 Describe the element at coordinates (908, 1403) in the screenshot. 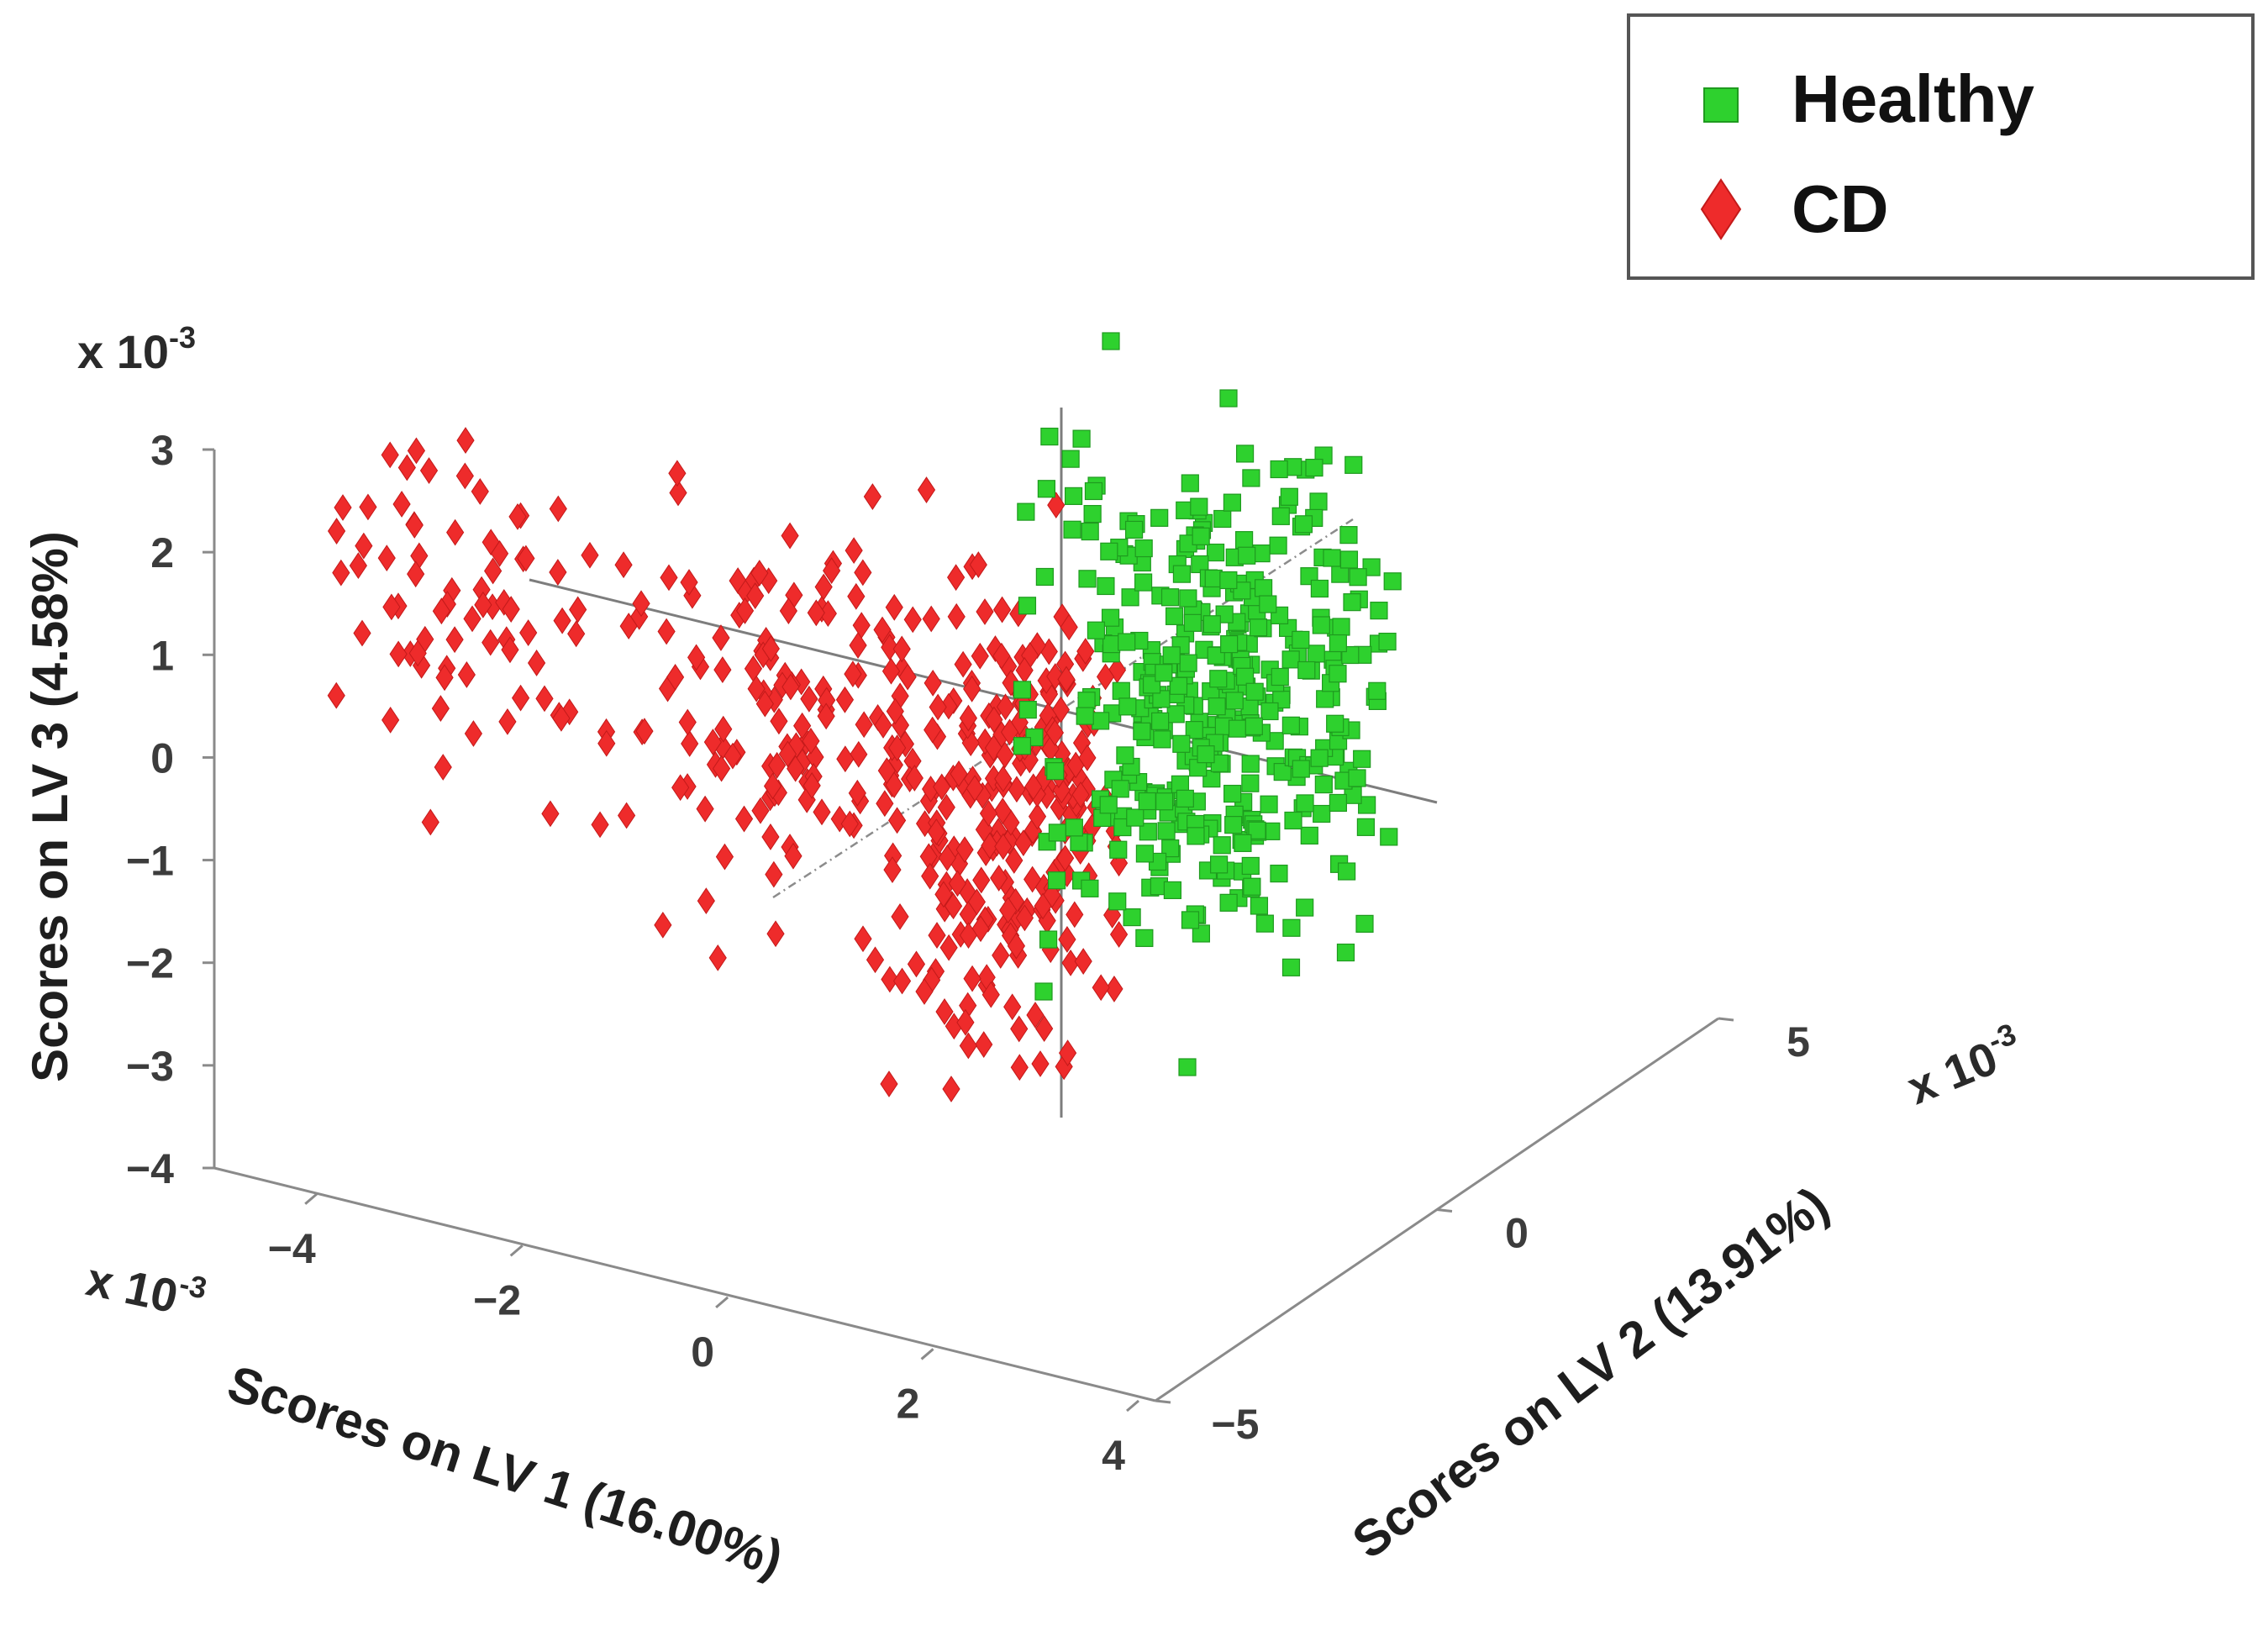

I see `x-tick-label: 2` at that location.